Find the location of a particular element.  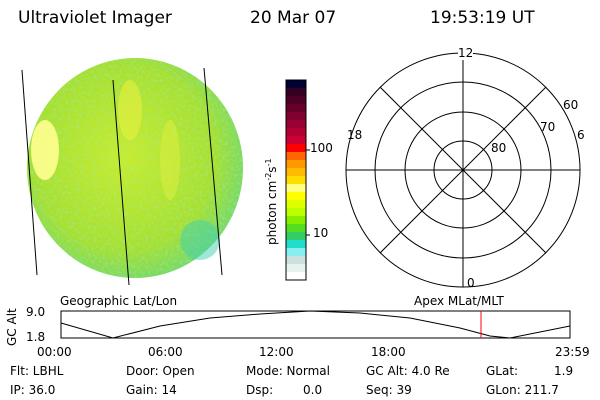

lat-label-80: 80 is located at coordinates (499, 148).